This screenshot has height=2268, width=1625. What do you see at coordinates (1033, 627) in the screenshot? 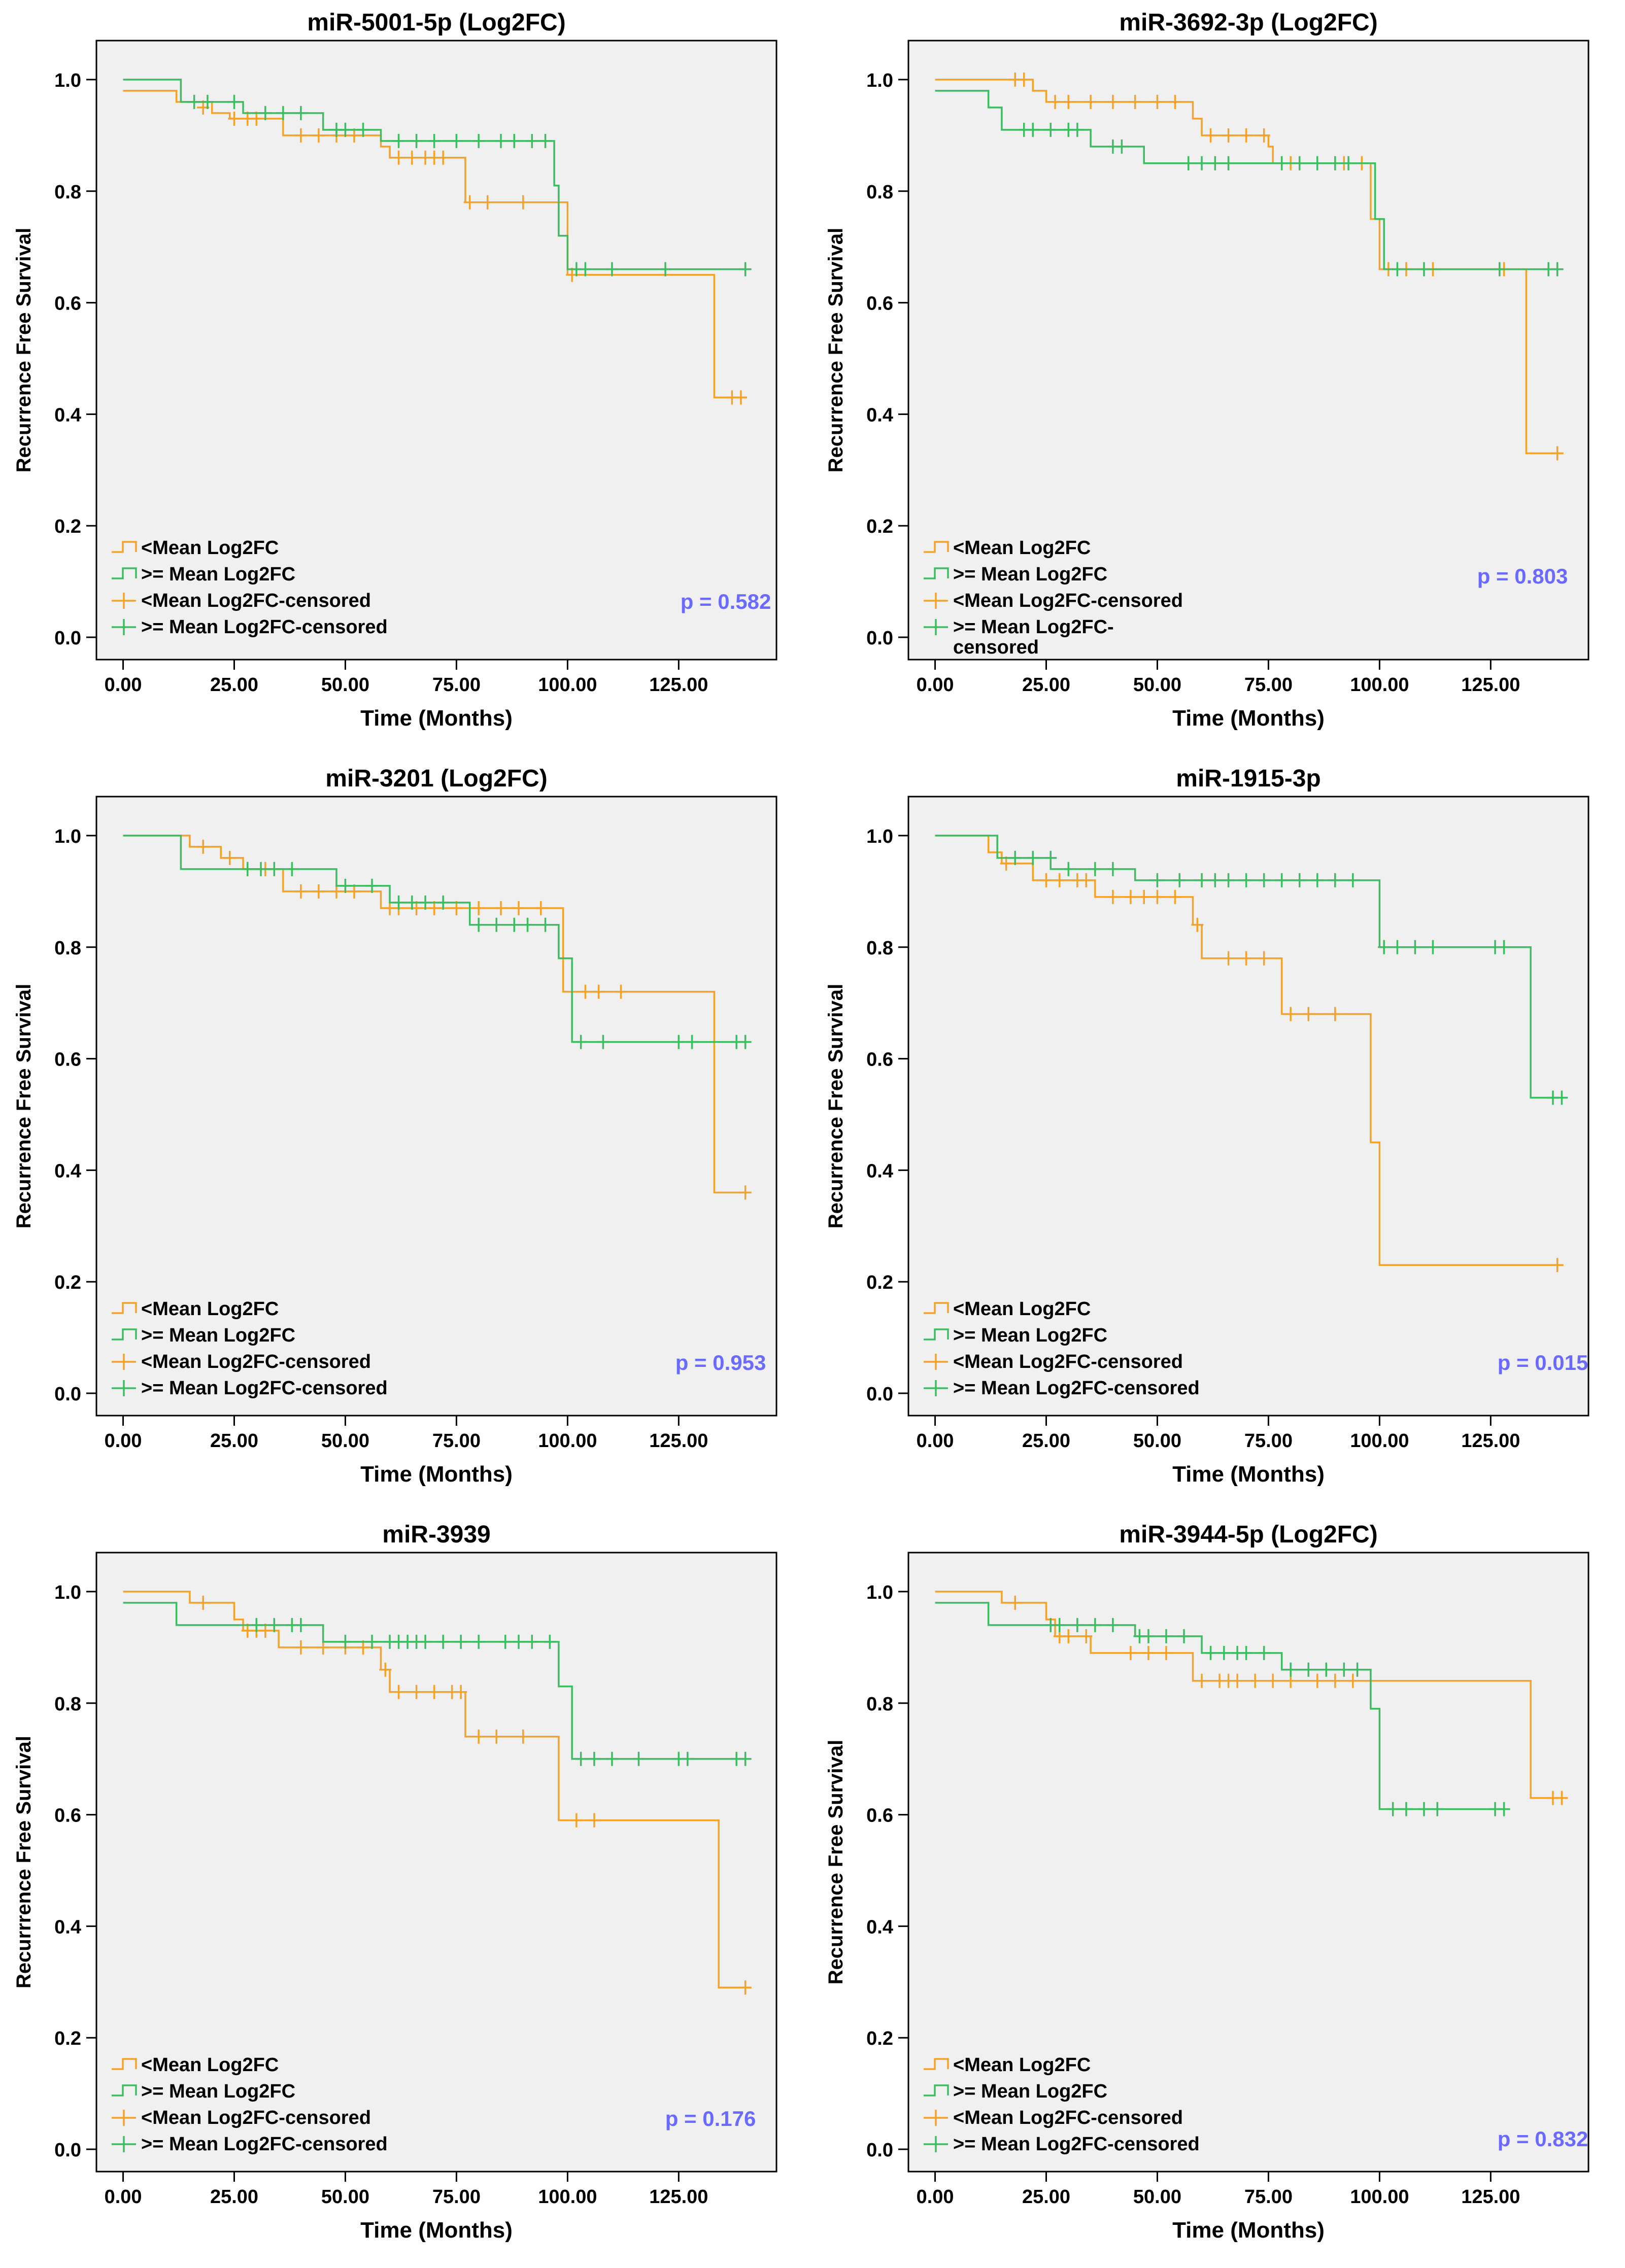
I see `legend-label-line: >= Mean Log2FC-` at bounding box center [1033, 627].